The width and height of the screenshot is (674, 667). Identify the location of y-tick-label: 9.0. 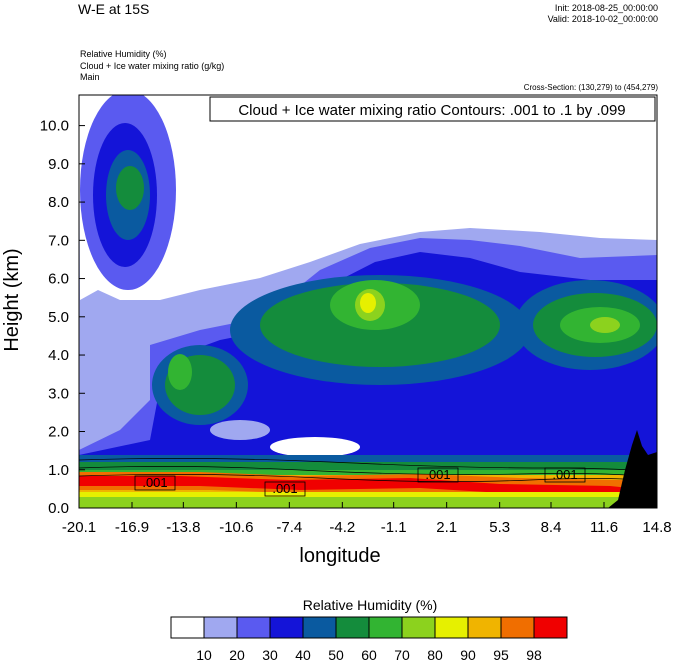
(58, 164).